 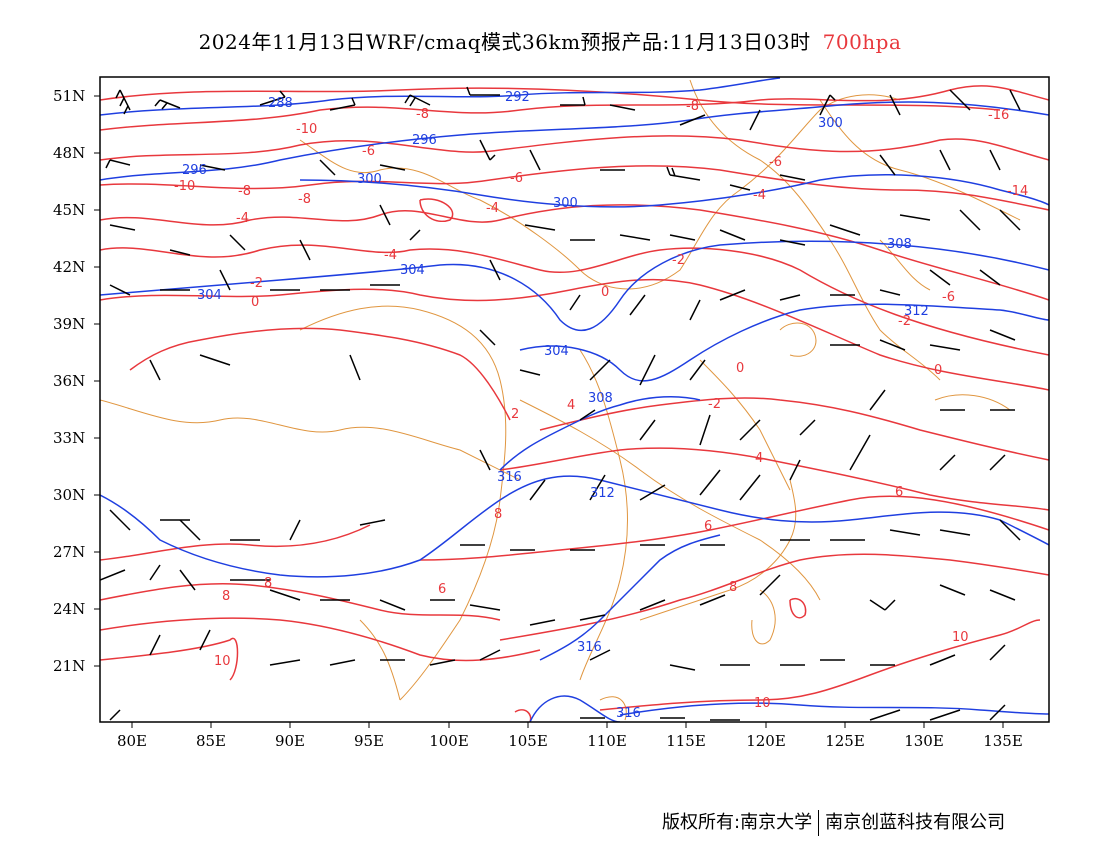 I want to click on title-main: 2024年11月13日WRF/cmaq模式36km预报产品:11月13日03时, so click(x=504, y=42).